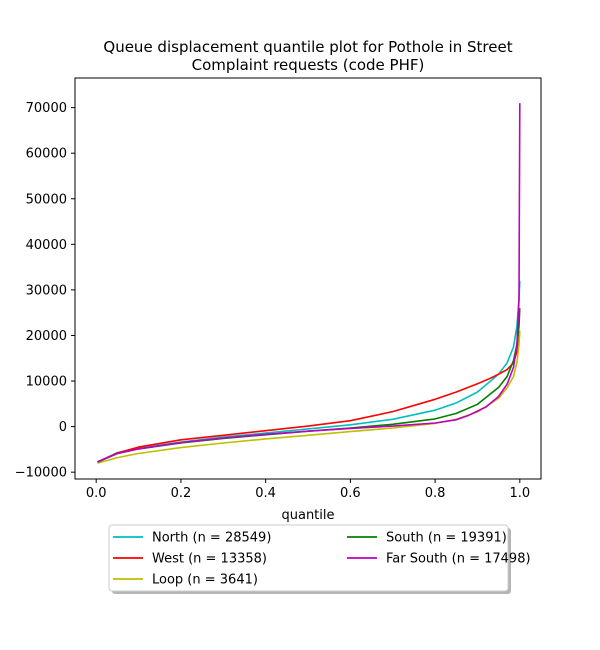 This screenshot has height=650, width=600. I want to click on x-tick-label: 1.0, so click(519, 493).